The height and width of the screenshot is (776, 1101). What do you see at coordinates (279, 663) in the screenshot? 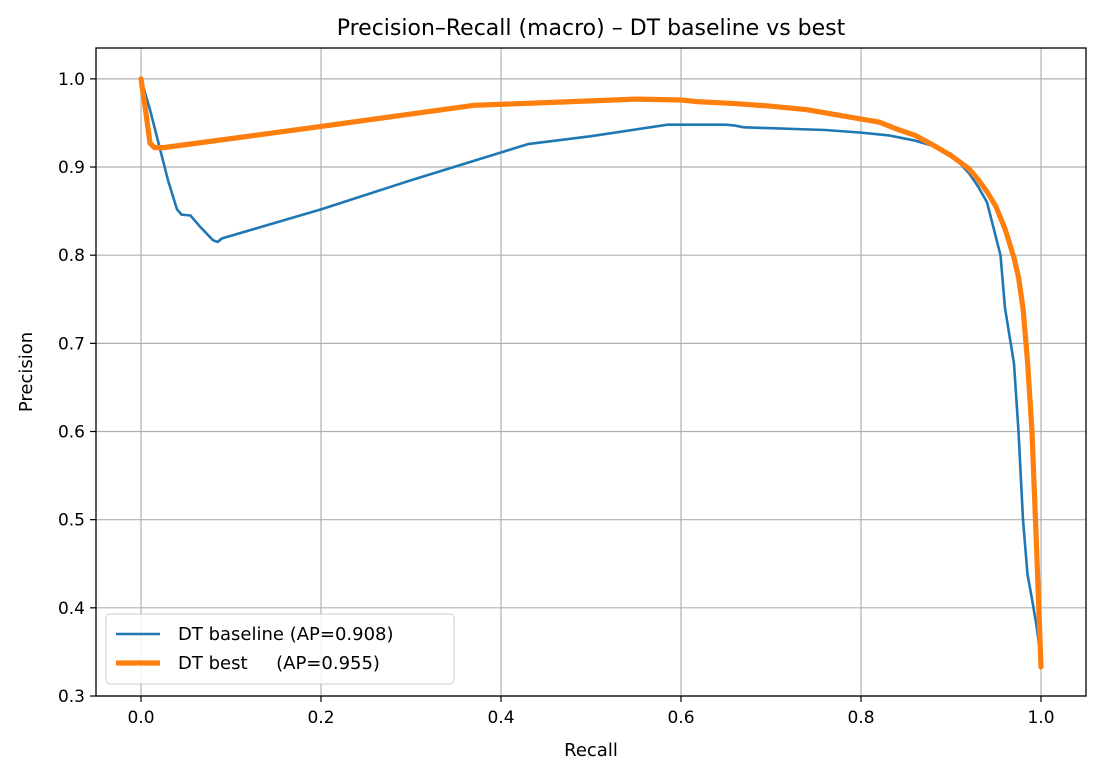
I see `legend-label-dt-best: DT best (AP=0.955)` at bounding box center [279, 663].